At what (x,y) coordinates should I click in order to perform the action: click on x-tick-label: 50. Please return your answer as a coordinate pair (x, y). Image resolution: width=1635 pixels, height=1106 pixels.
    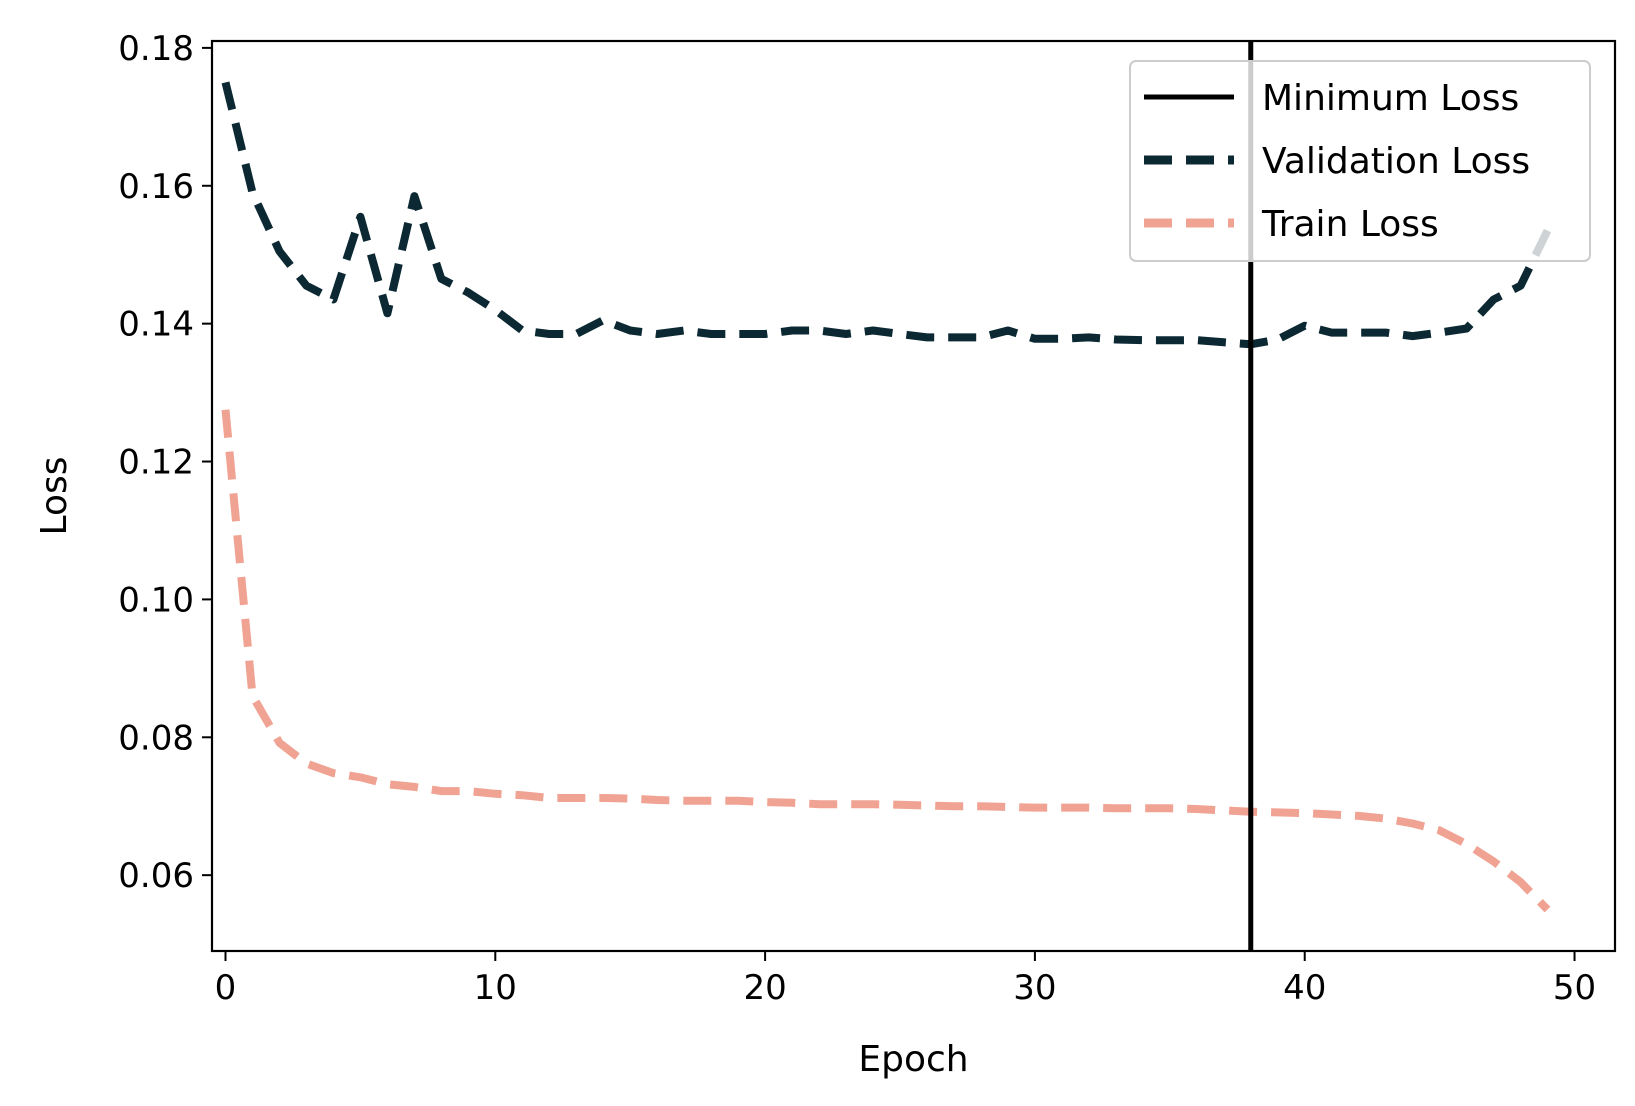
    Looking at the image, I should click on (1574, 988).